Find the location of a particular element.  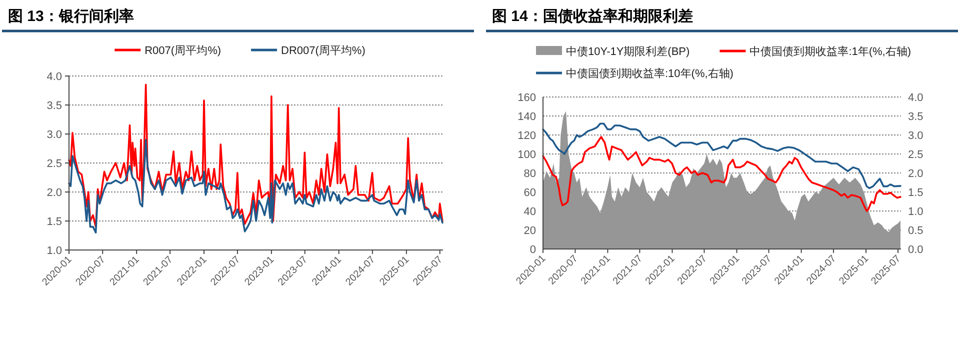

y2-tick-label: 3.5 is located at coordinates (916, 117).